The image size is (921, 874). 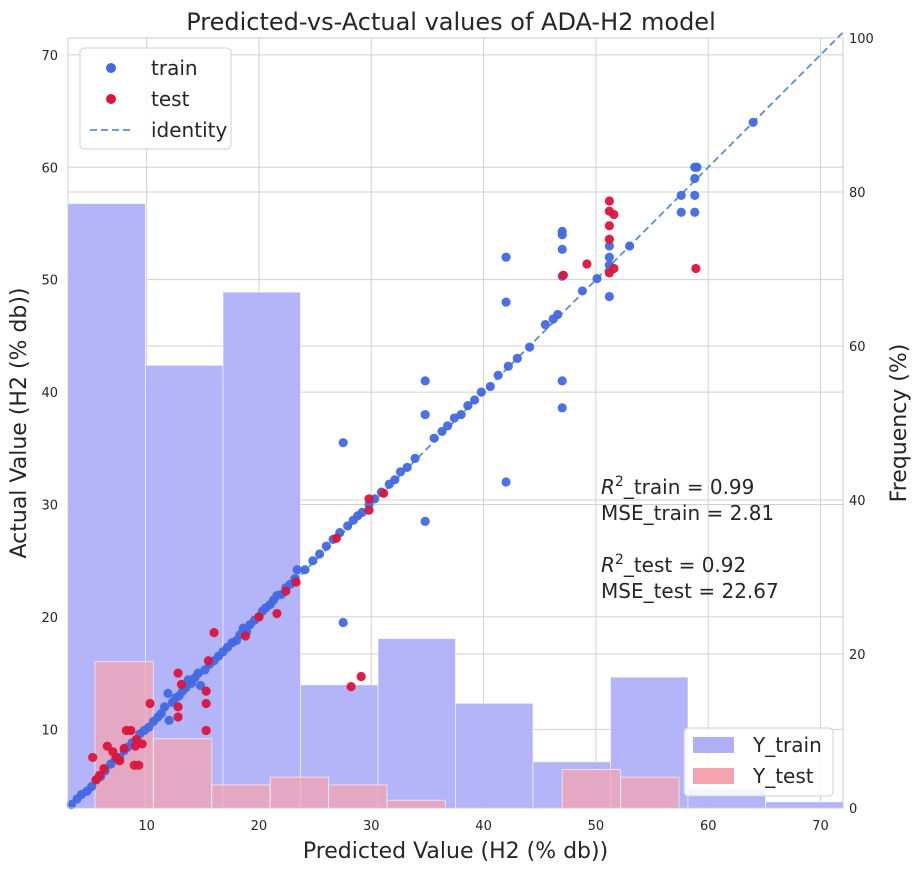 What do you see at coordinates (49, 281) in the screenshot?
I see `y-tick-label: 50` at bounding box center [49, 281].